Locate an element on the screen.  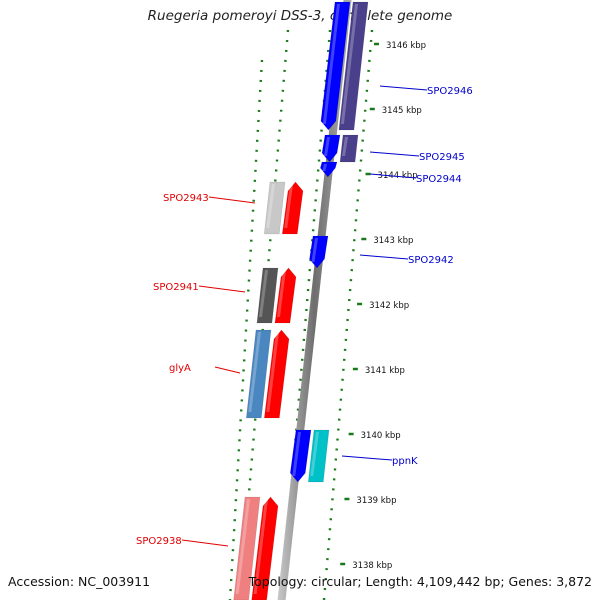
gene-label: SPO2946 is located at coordinates (450, 91).